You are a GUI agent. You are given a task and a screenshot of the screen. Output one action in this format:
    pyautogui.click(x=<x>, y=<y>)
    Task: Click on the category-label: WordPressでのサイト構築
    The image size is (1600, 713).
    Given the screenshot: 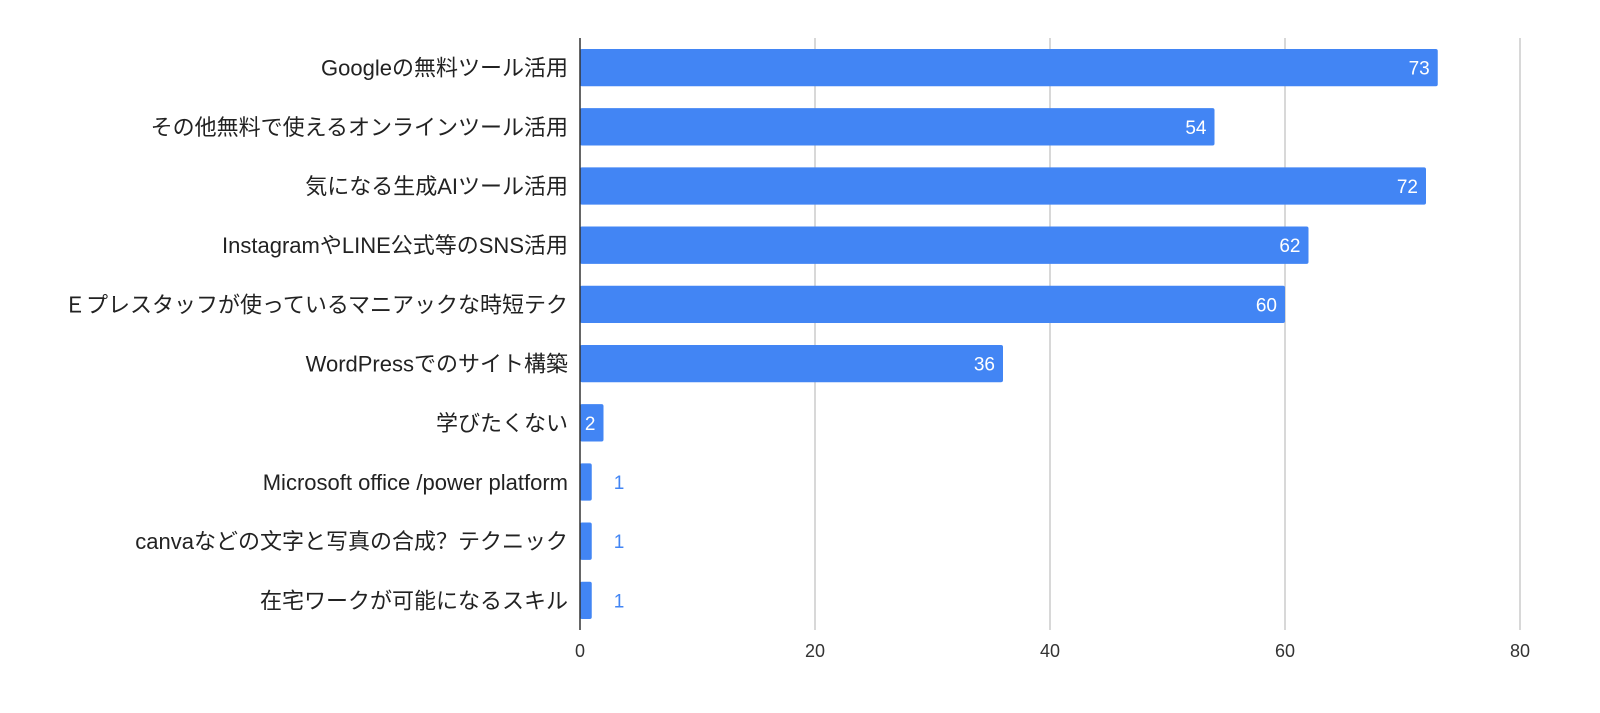 What is the action you would take?
    pyautogui.click(x=437, y=364)
    